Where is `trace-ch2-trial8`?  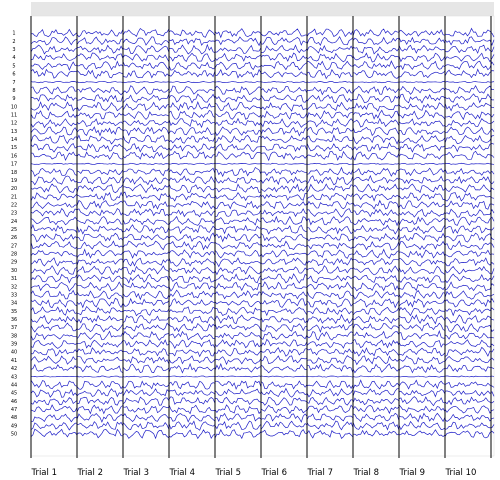
trace-ch2-trial8 is located at coordinates (376, 40).